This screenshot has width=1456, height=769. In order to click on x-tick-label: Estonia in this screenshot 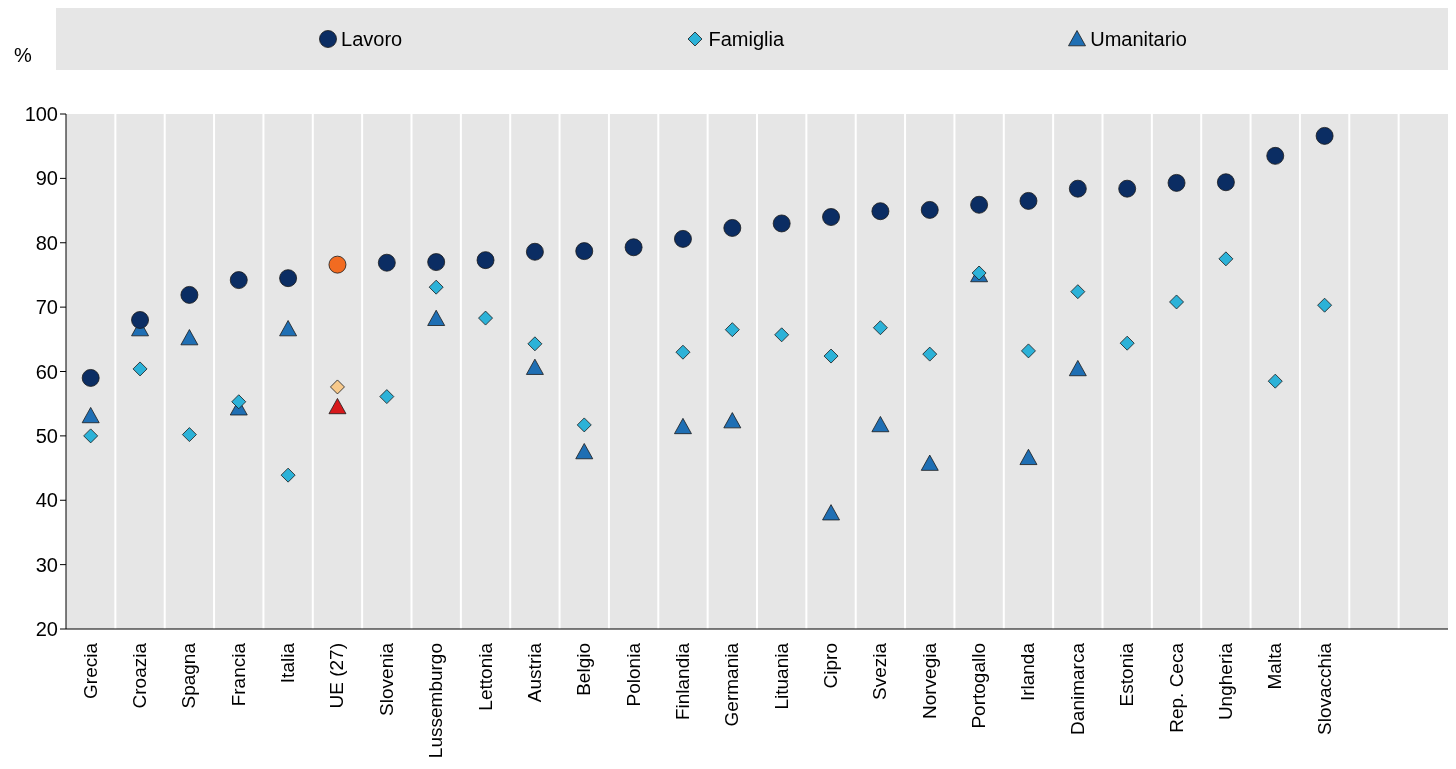, I will do `click(1127, 674)`.